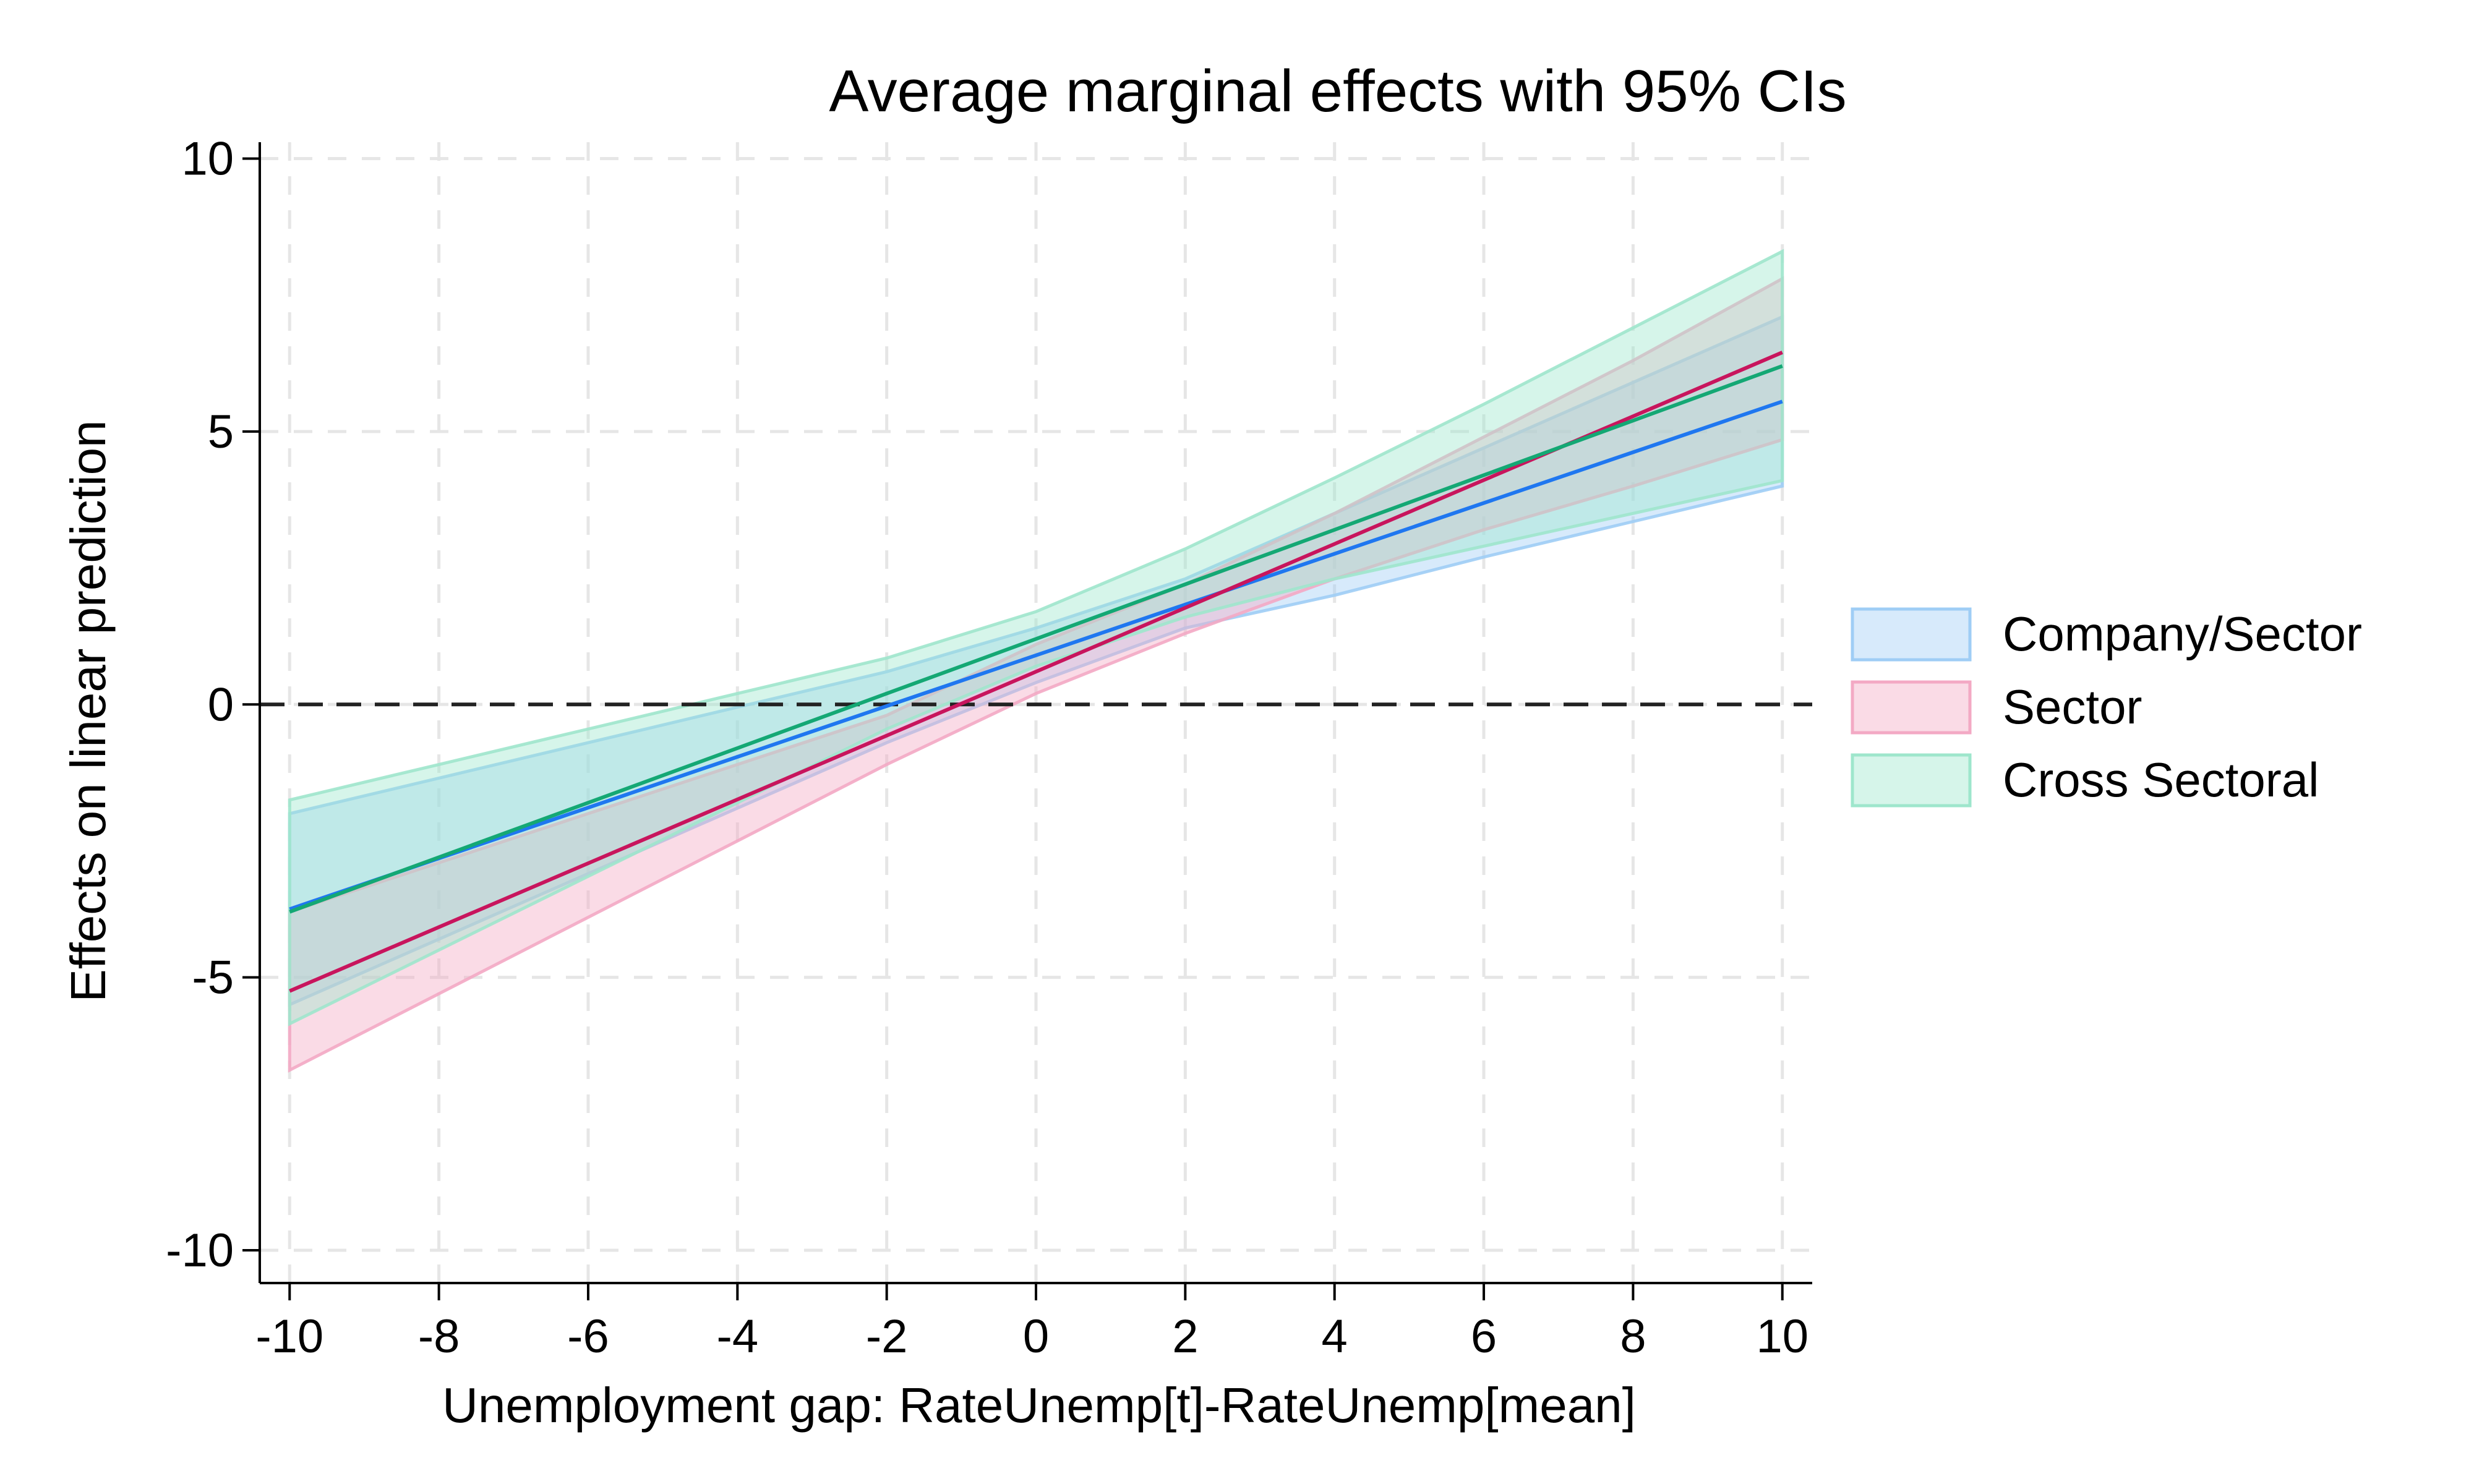 This screenshot has height=1484, width=2474. What do you see at coordinates (207, 158) in the screenshot?
I see `y-tick-label-4: 10` at bounding box center [207, 158].